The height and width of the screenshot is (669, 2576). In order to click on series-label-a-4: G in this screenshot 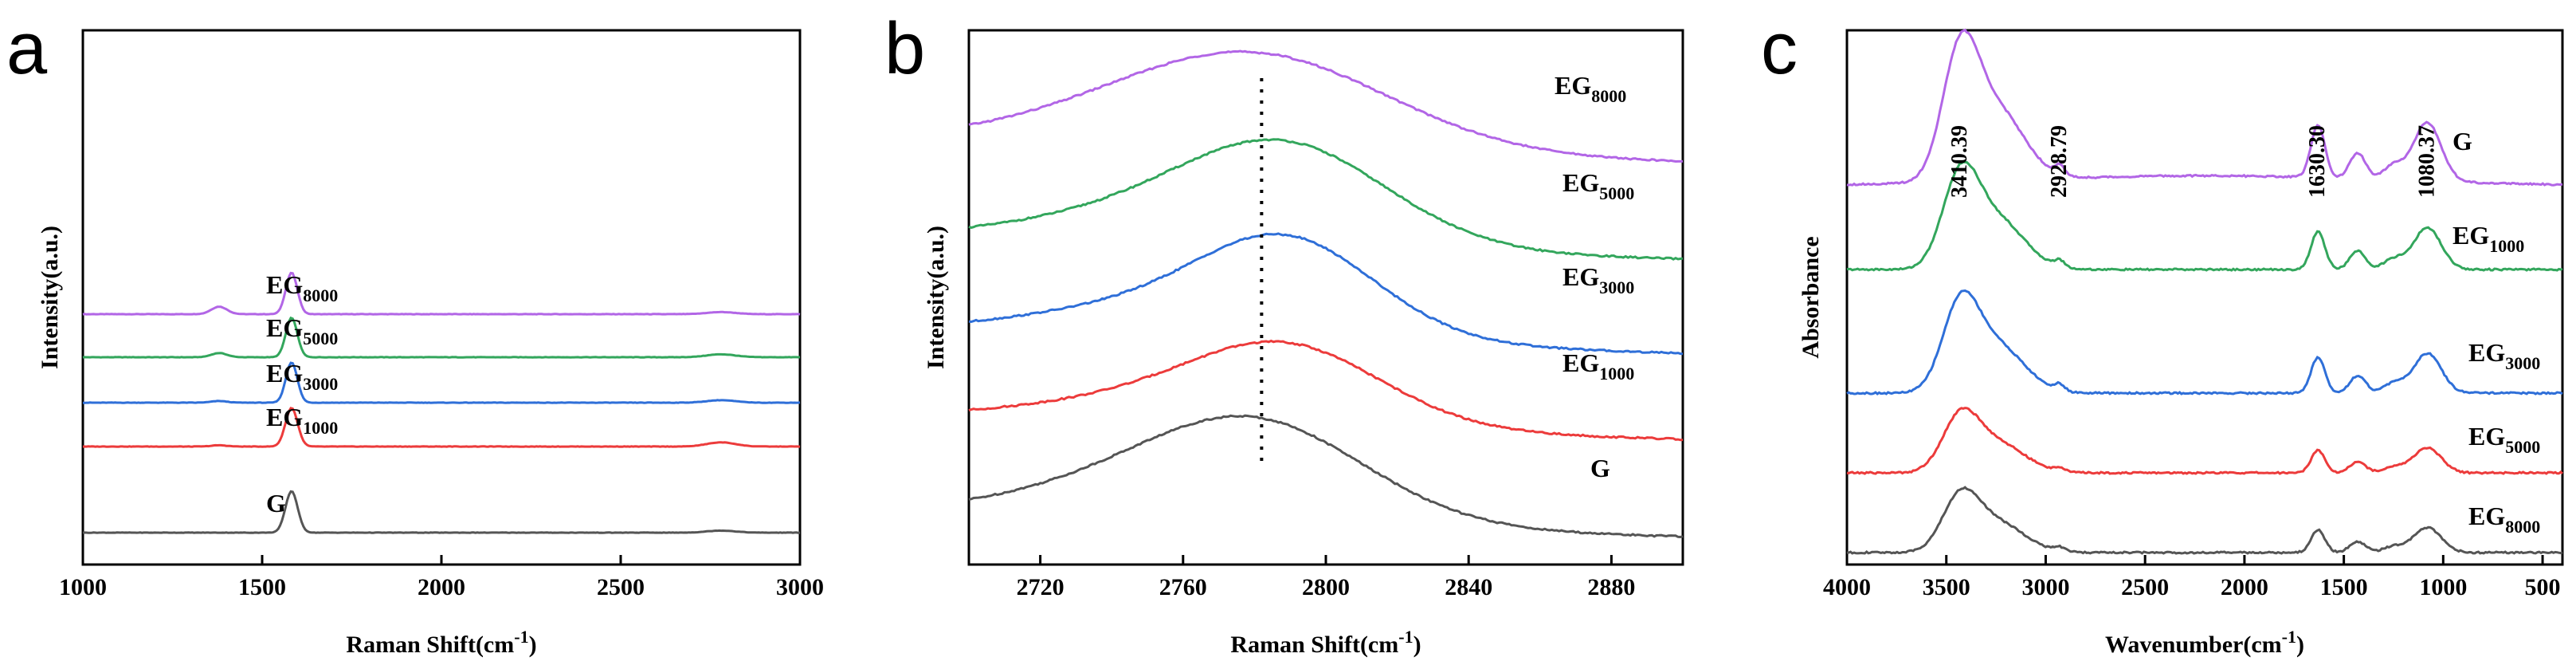, I will do `click(276, 503)`.